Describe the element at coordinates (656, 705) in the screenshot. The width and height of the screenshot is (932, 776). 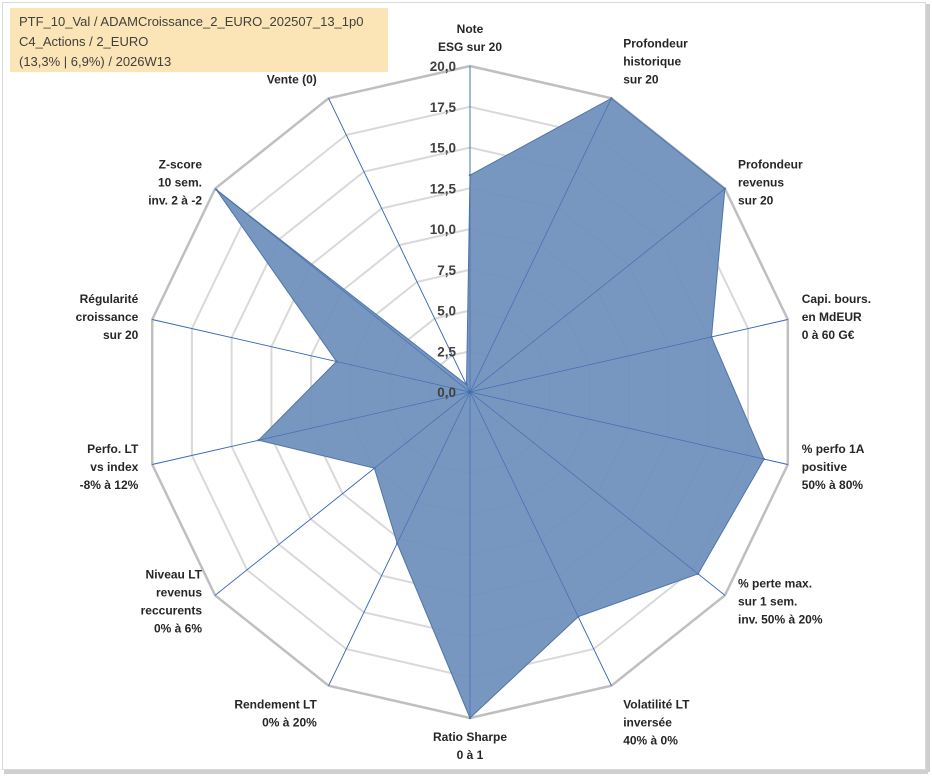
I see `axis-label-line: Volatilité LT` at that location.